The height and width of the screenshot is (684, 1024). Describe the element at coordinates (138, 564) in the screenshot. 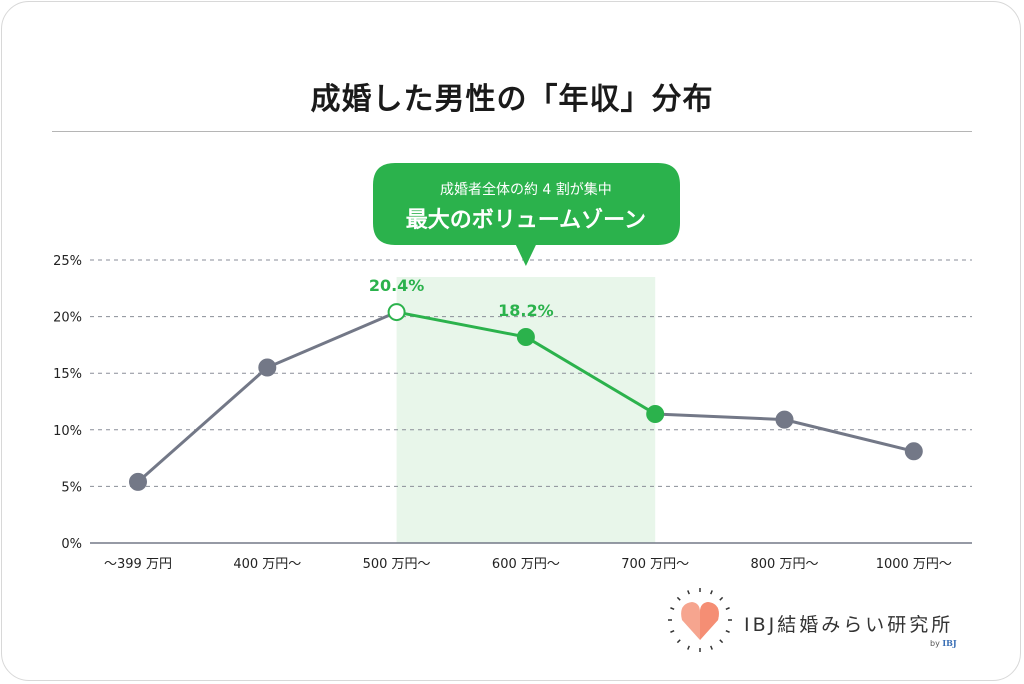

I see `x-tick-label: 〜399 万円` at that location.